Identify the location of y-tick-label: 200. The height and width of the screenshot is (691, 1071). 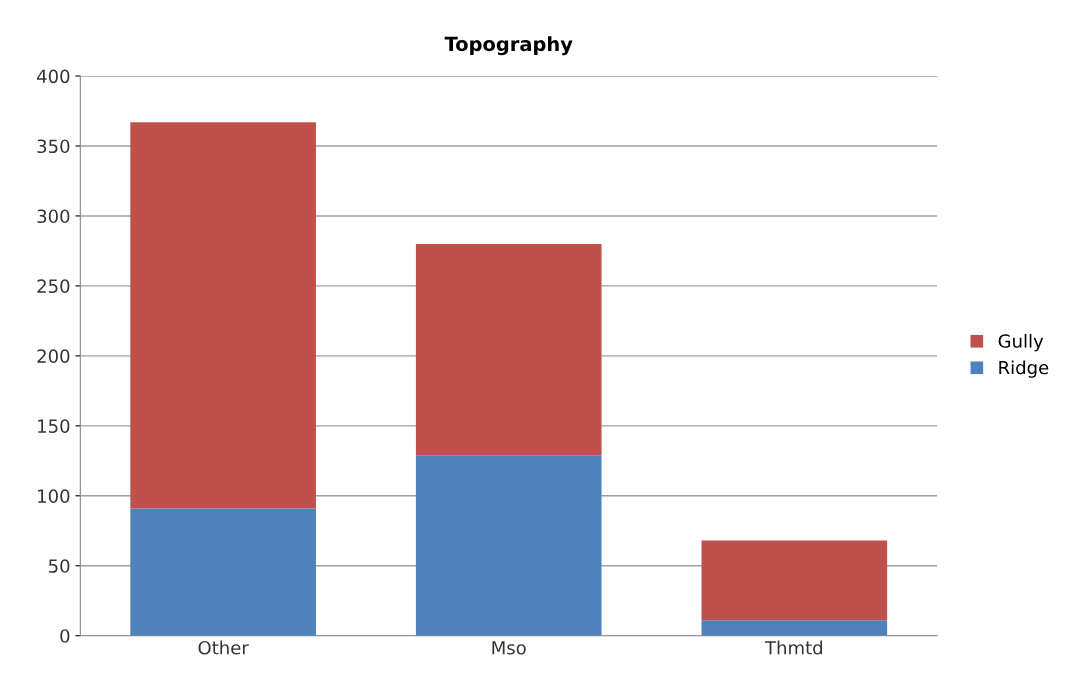
(53, 356).